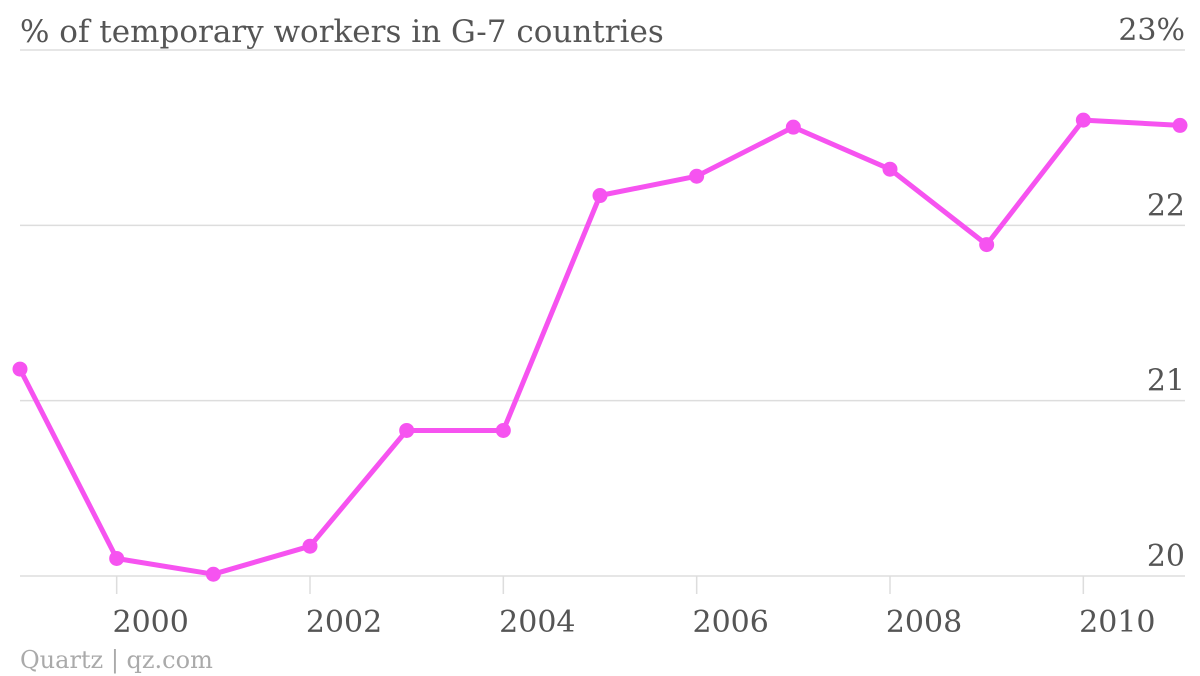  Describe the element at coordinates (537, 622) in the screenshot. I see `x-tick-label: 2004` at that location.